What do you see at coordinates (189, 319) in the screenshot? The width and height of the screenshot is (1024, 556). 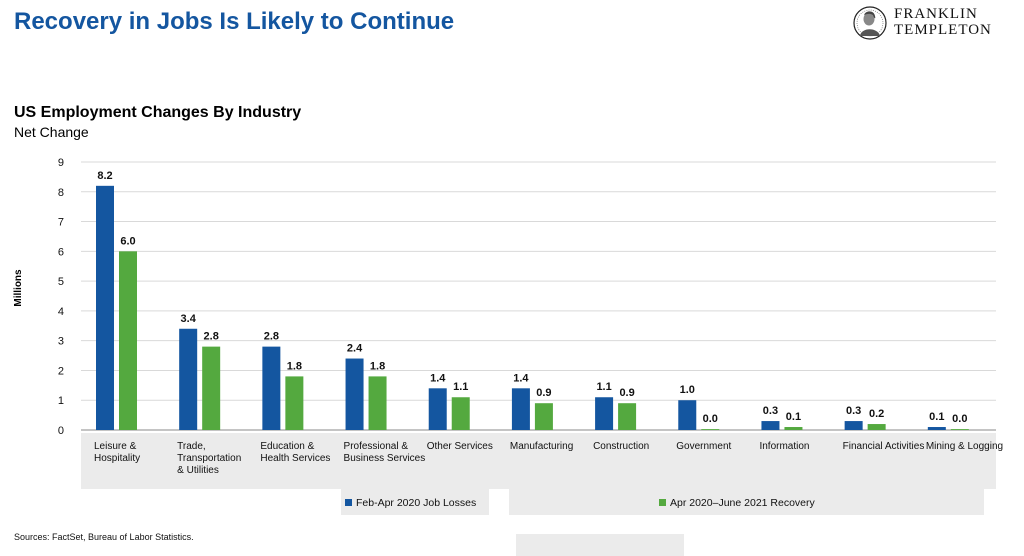 I see `data-label-series-1-2: 3.4` at bounding box center [189, 319].